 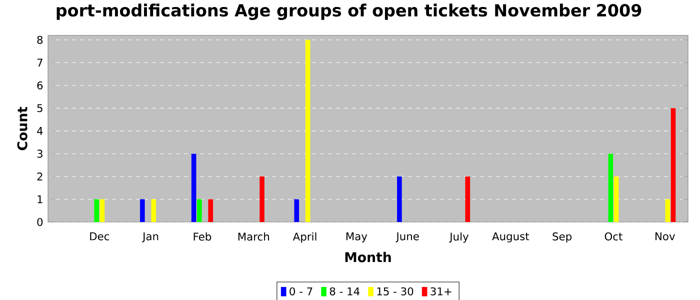 I want to click on x-tick-label: Nov, so click(x=665, y=236).